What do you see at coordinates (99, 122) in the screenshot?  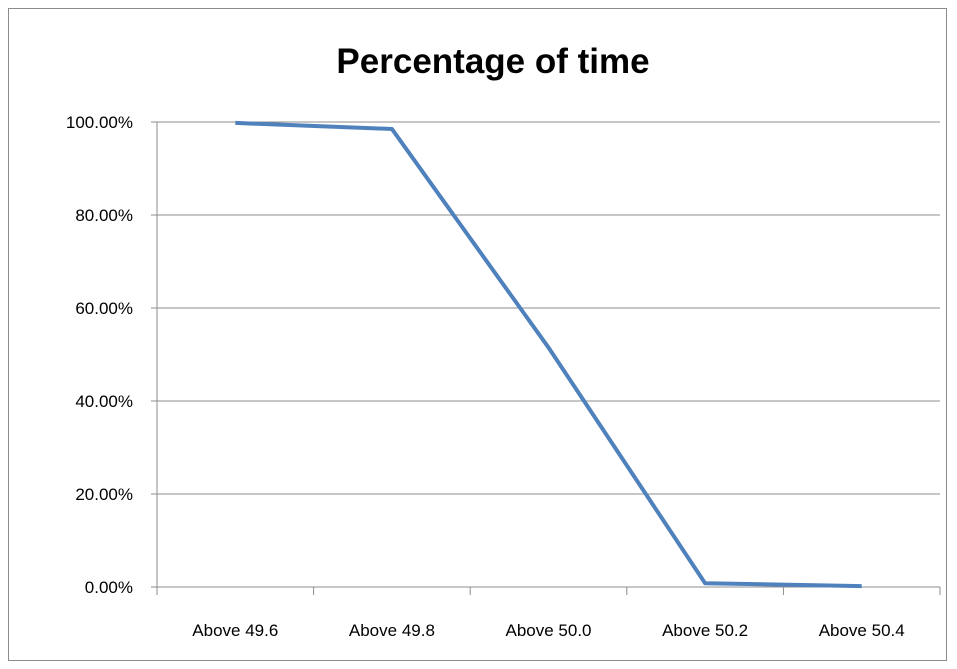 I see `y-tick-label: 100.00%` at bounding box center [99, 122].